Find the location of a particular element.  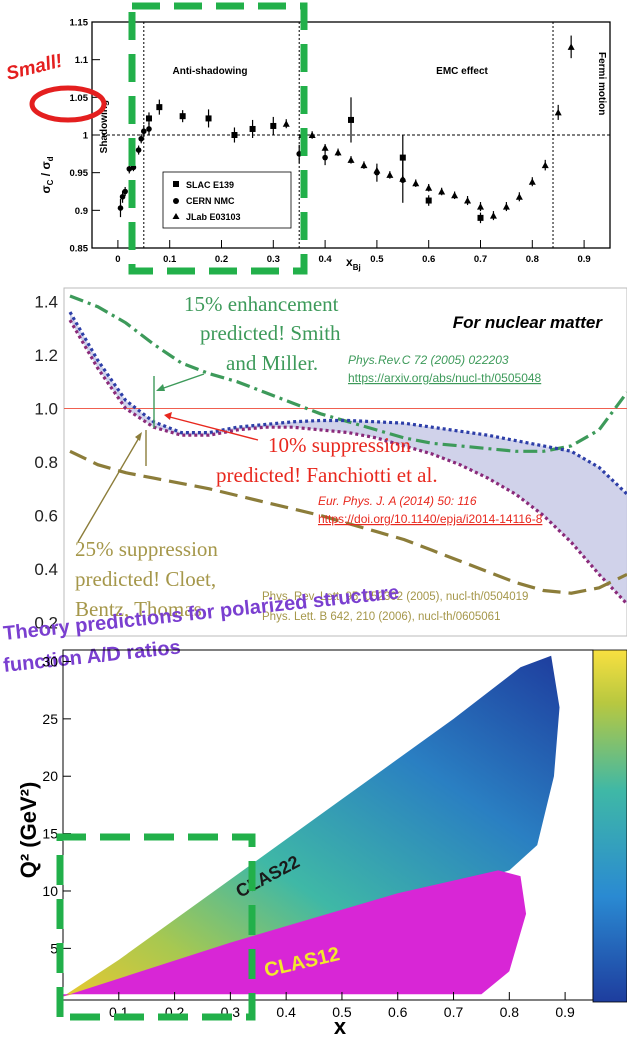

small-annotation: Small! is located at coordinates (34, 68).